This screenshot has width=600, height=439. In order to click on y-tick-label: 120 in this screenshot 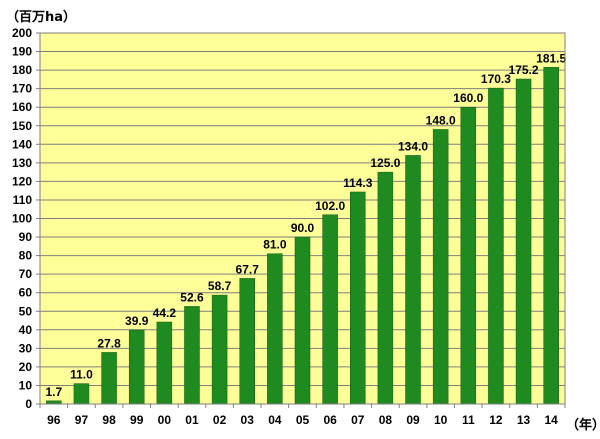, I will do `click(22, 181)`.